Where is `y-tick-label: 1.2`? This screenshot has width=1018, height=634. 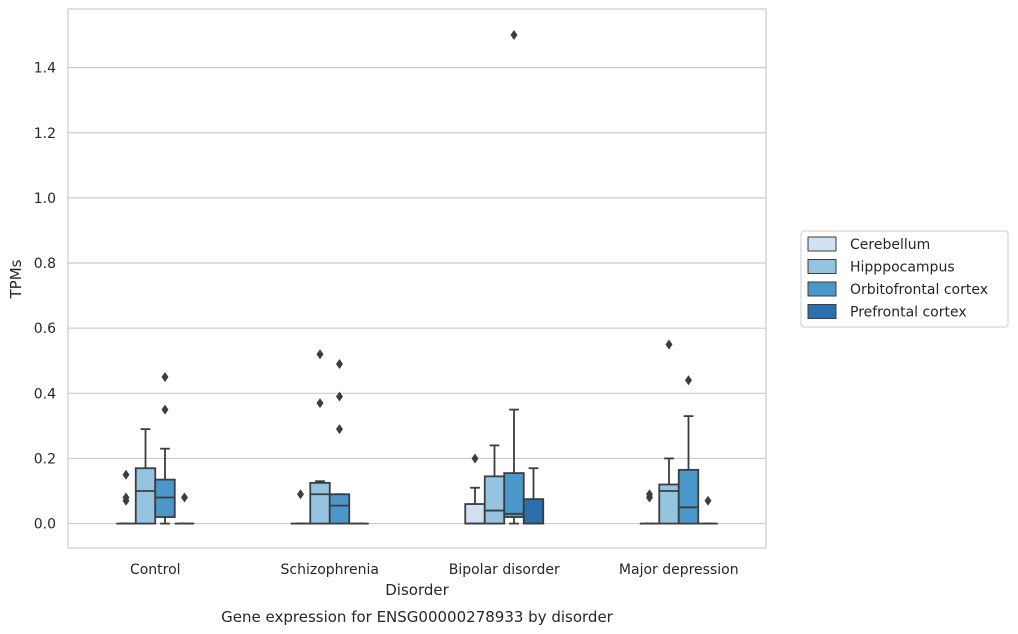
y-tick-label: 1.2 is located at coordinates (45, 134).